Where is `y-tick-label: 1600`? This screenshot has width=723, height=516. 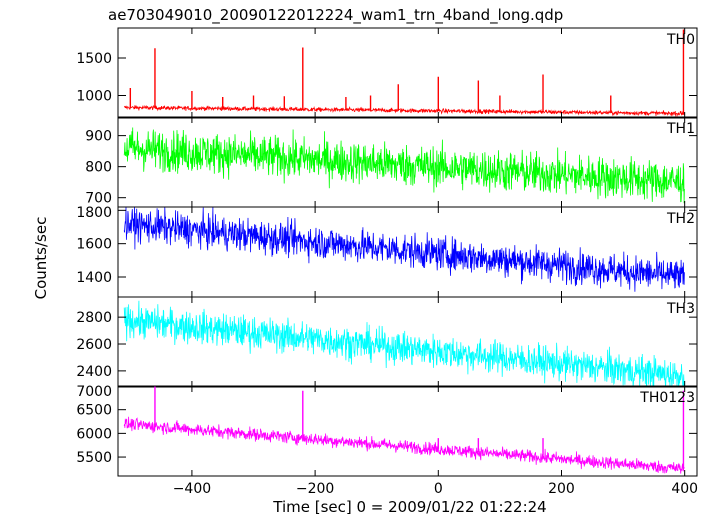 y-tick-label: 1600 is located at coordinates (94, 245).